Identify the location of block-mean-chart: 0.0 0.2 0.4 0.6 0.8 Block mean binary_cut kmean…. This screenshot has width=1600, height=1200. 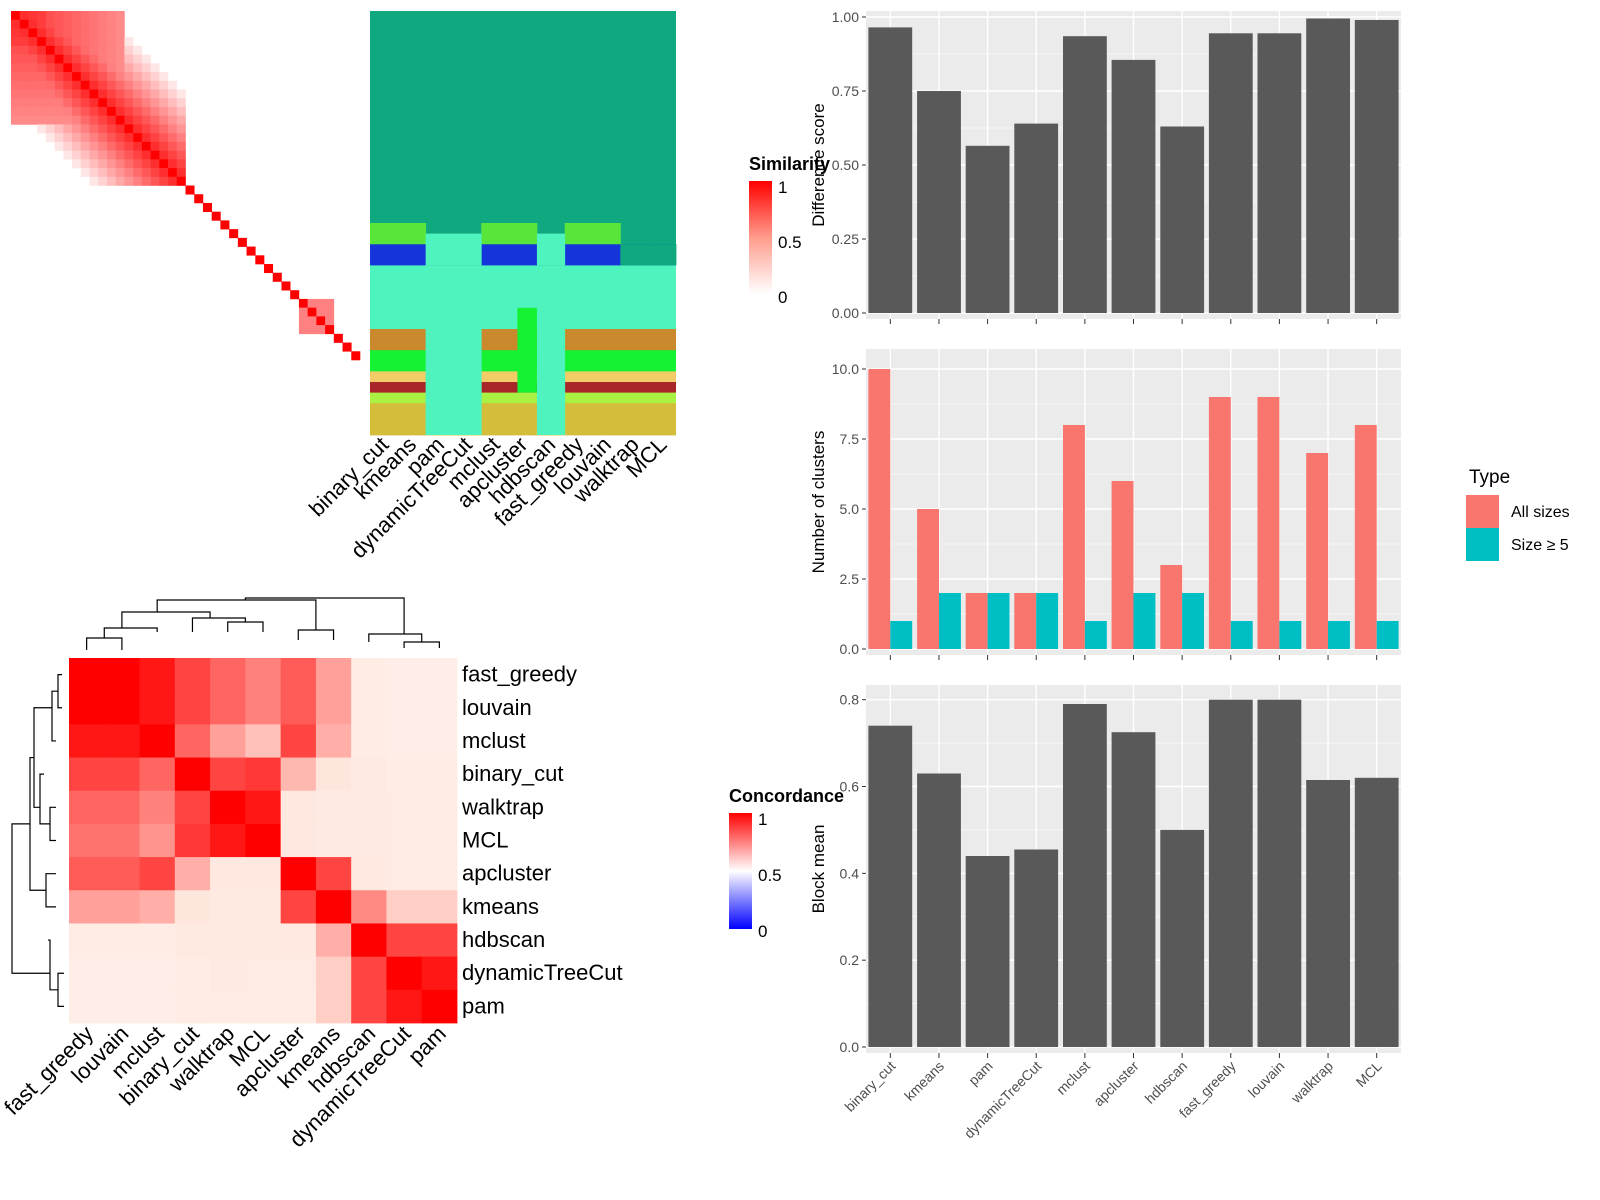
(1105, 913).